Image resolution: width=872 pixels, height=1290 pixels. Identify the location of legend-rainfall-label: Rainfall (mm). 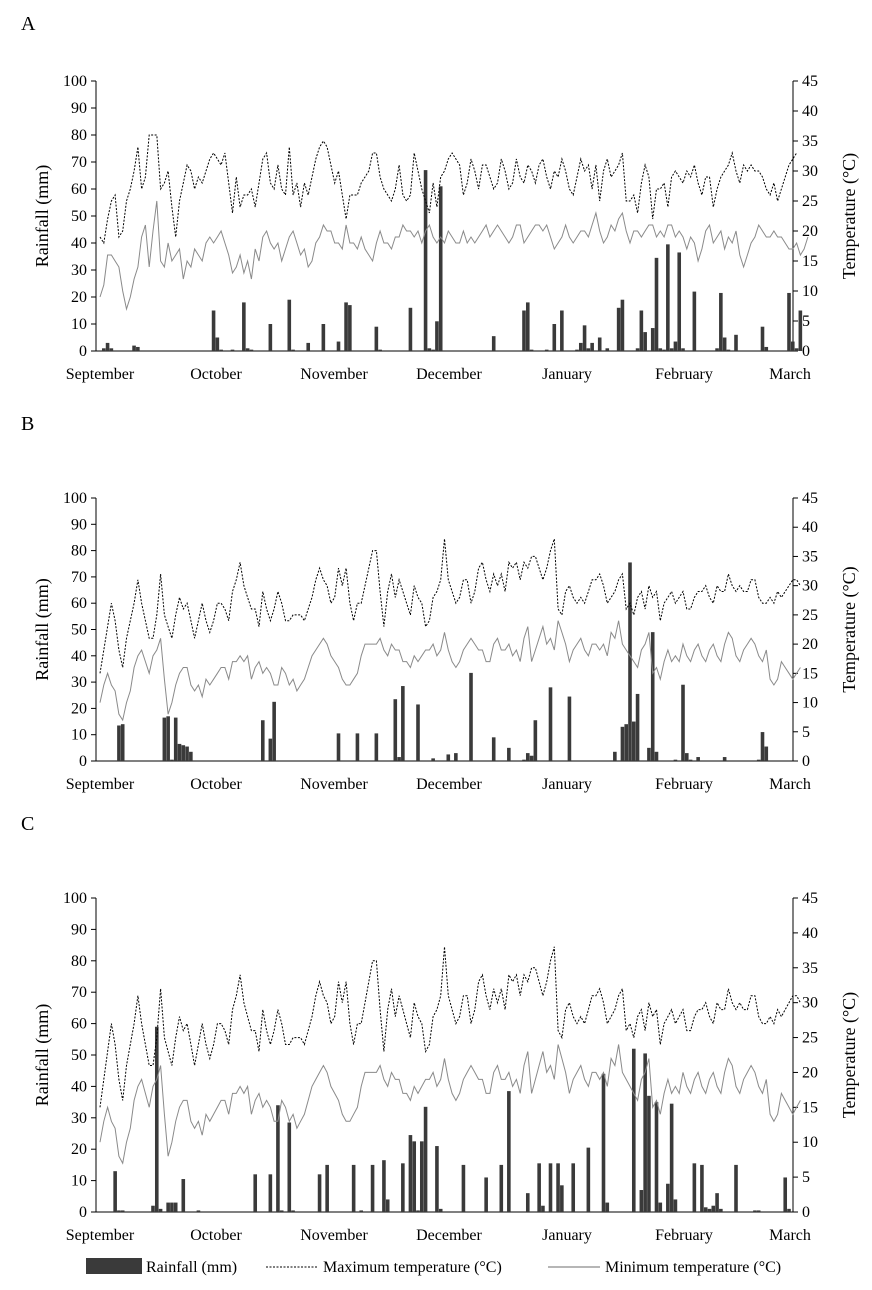
(191, 1267).